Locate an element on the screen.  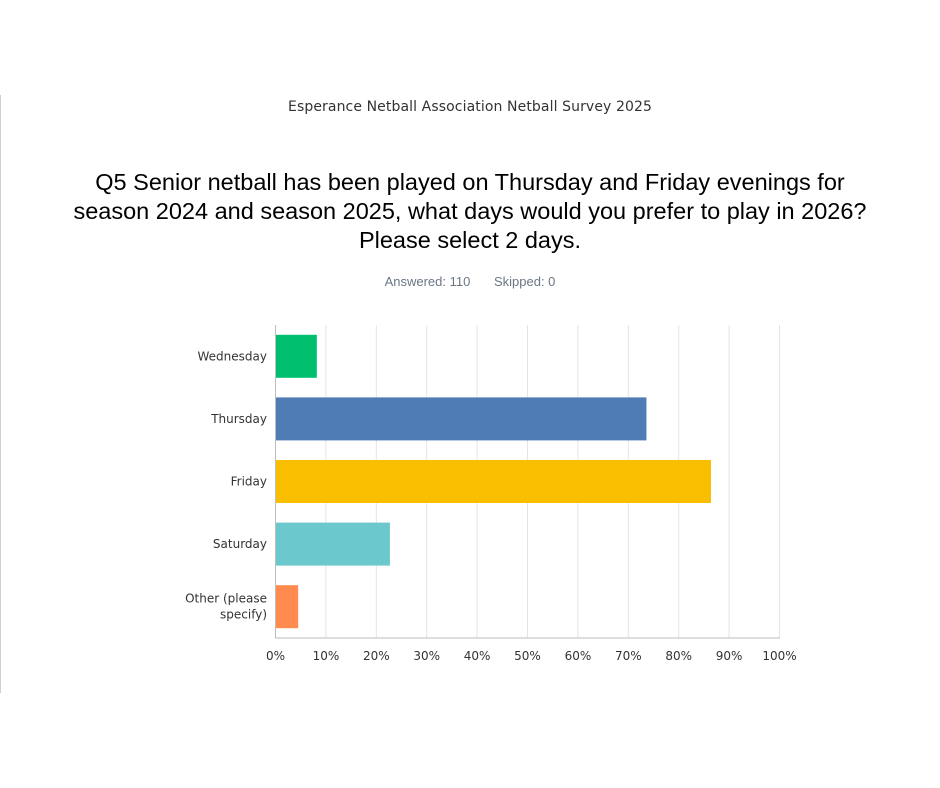
x-tick-label: 70% is located at coordinates (628, 656).